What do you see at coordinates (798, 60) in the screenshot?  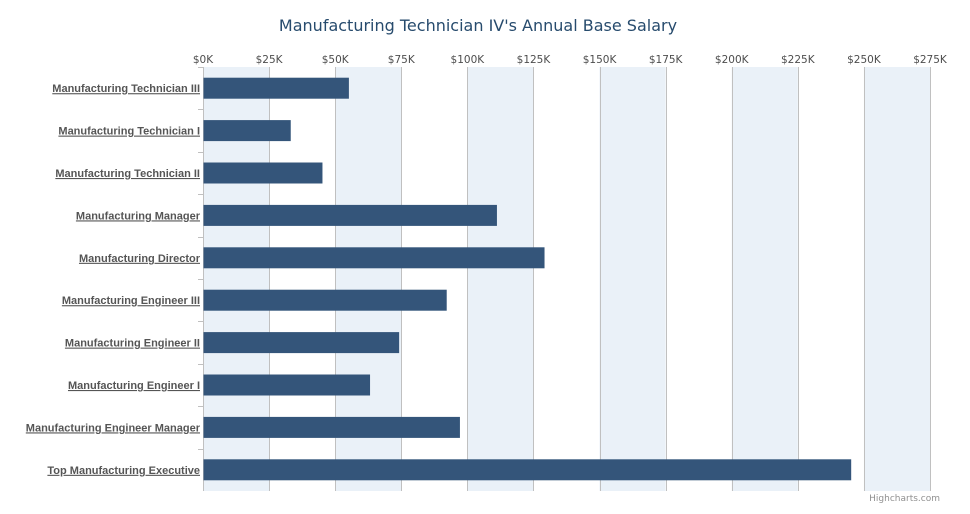 I see `x-tick-label: $225K` at bounding box center [798, 60].